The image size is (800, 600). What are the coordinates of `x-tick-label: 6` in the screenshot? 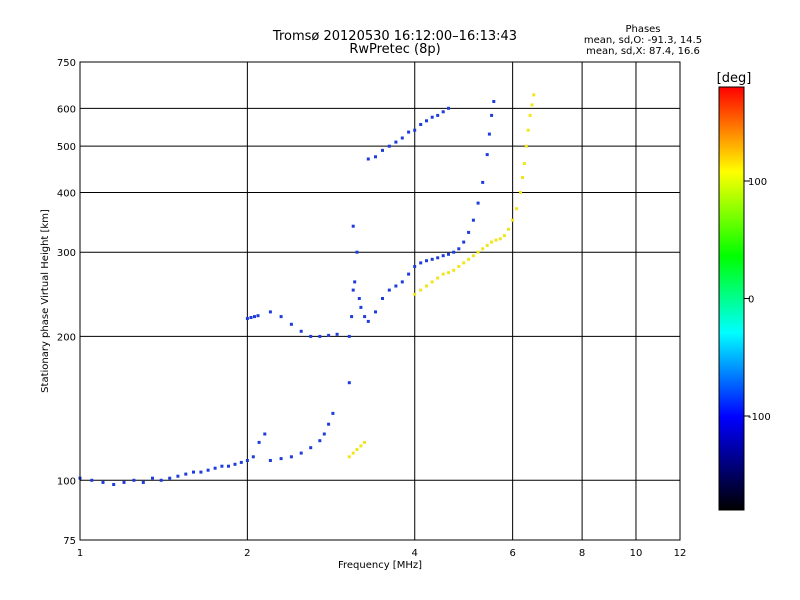 It's located at (512, 553).